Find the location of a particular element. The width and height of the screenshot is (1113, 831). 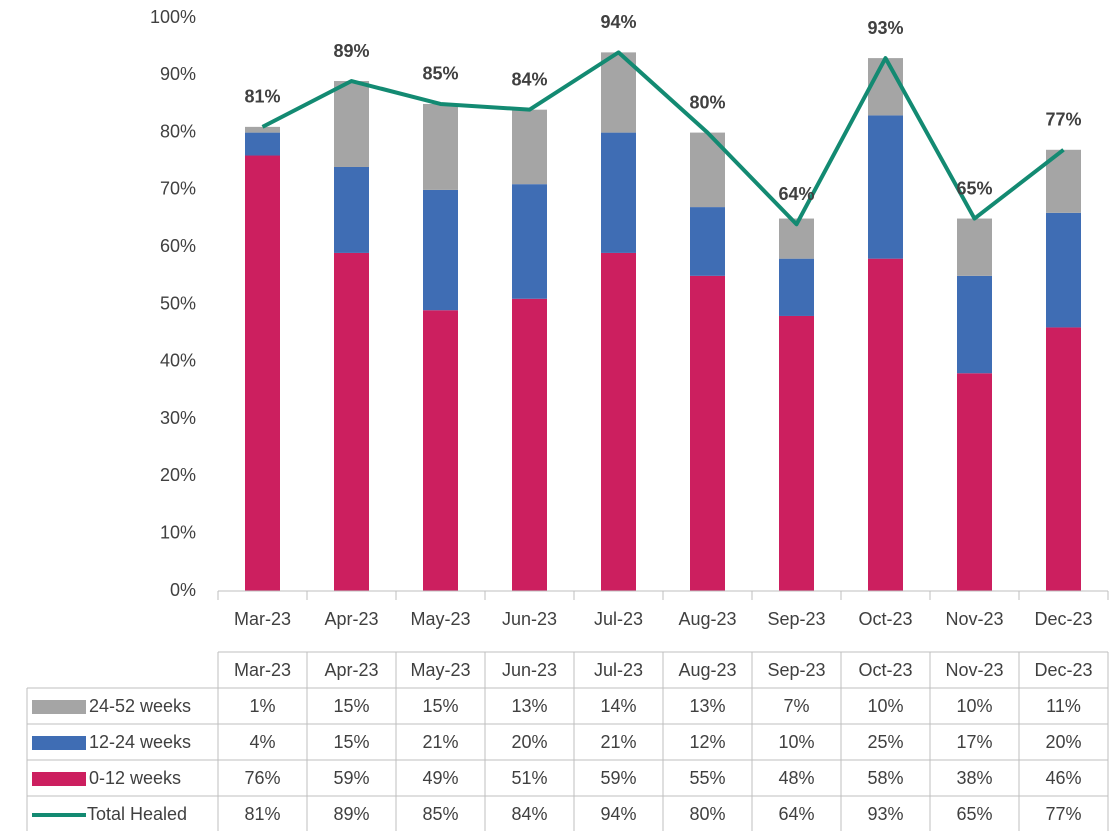

data-label: 89% is located at coordinates (351, 51).